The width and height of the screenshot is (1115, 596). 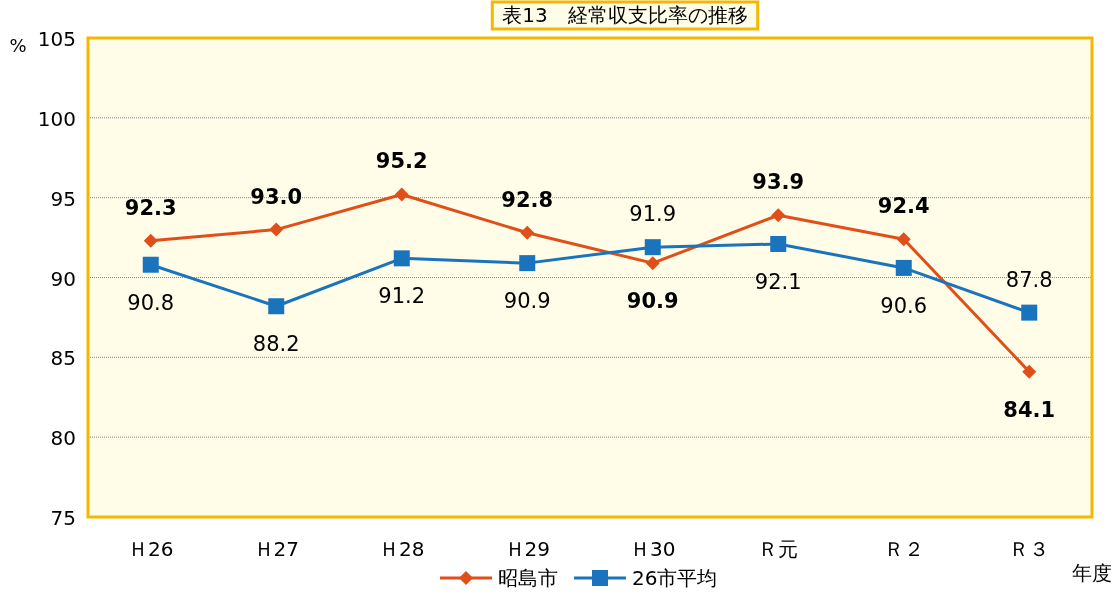 What do you see at coordinates (63, 198) in the screenshot?
I see `y-tick-label: 95` at bounding box center [63, 198].